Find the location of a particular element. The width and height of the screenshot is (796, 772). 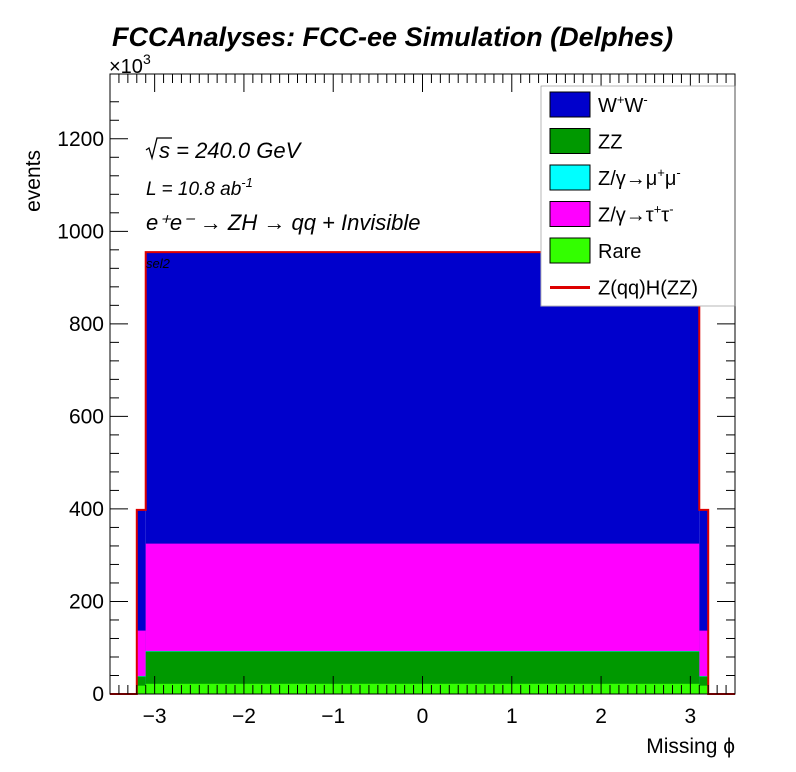

y-tick-label: 1200 is located at coordinates (80, 139).